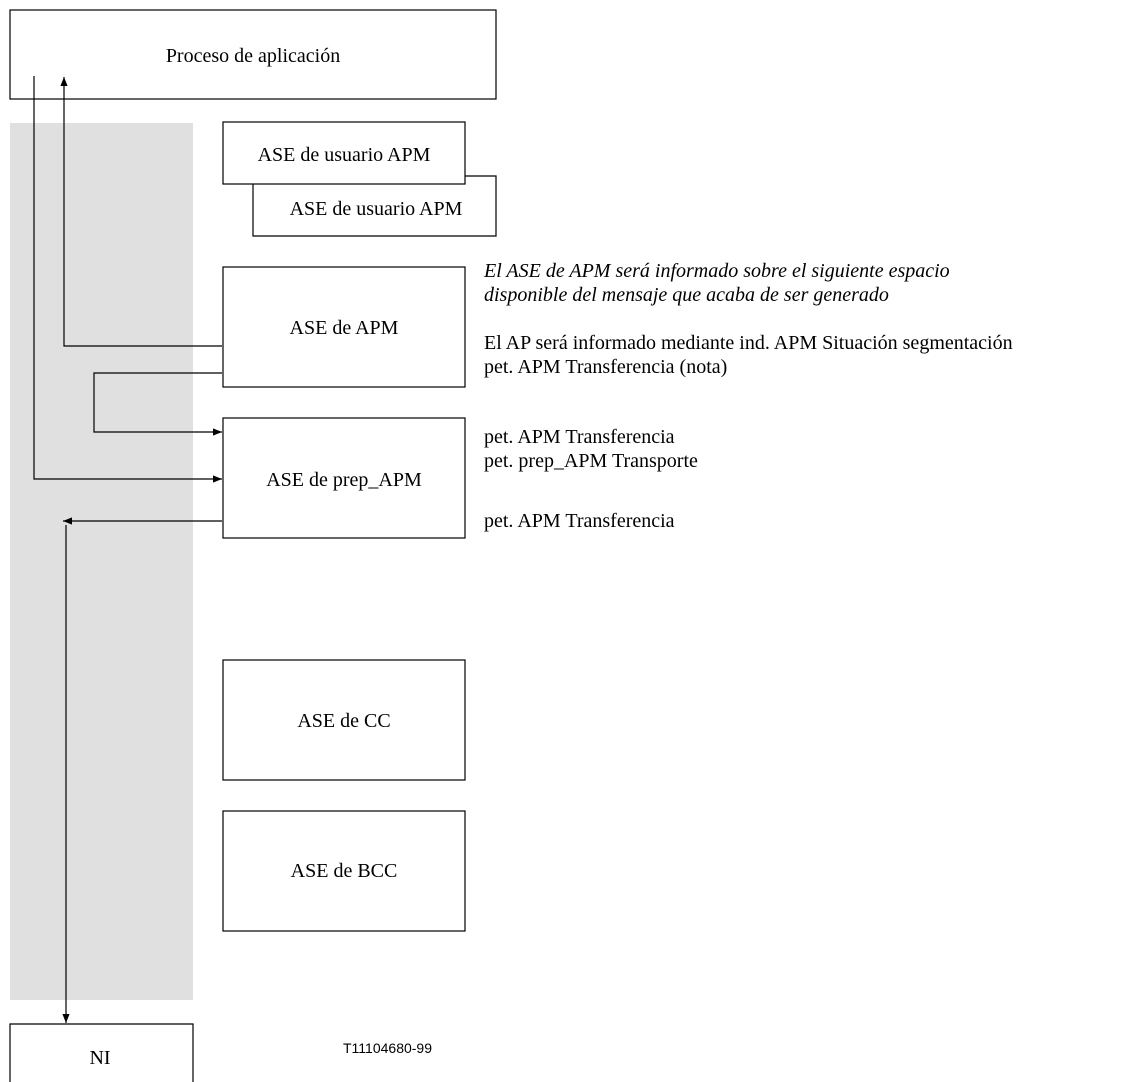 Image resolution: width=1133 pixels, height=1082 pixels. I want to click on ni-box: NI, so click(101, 1052).